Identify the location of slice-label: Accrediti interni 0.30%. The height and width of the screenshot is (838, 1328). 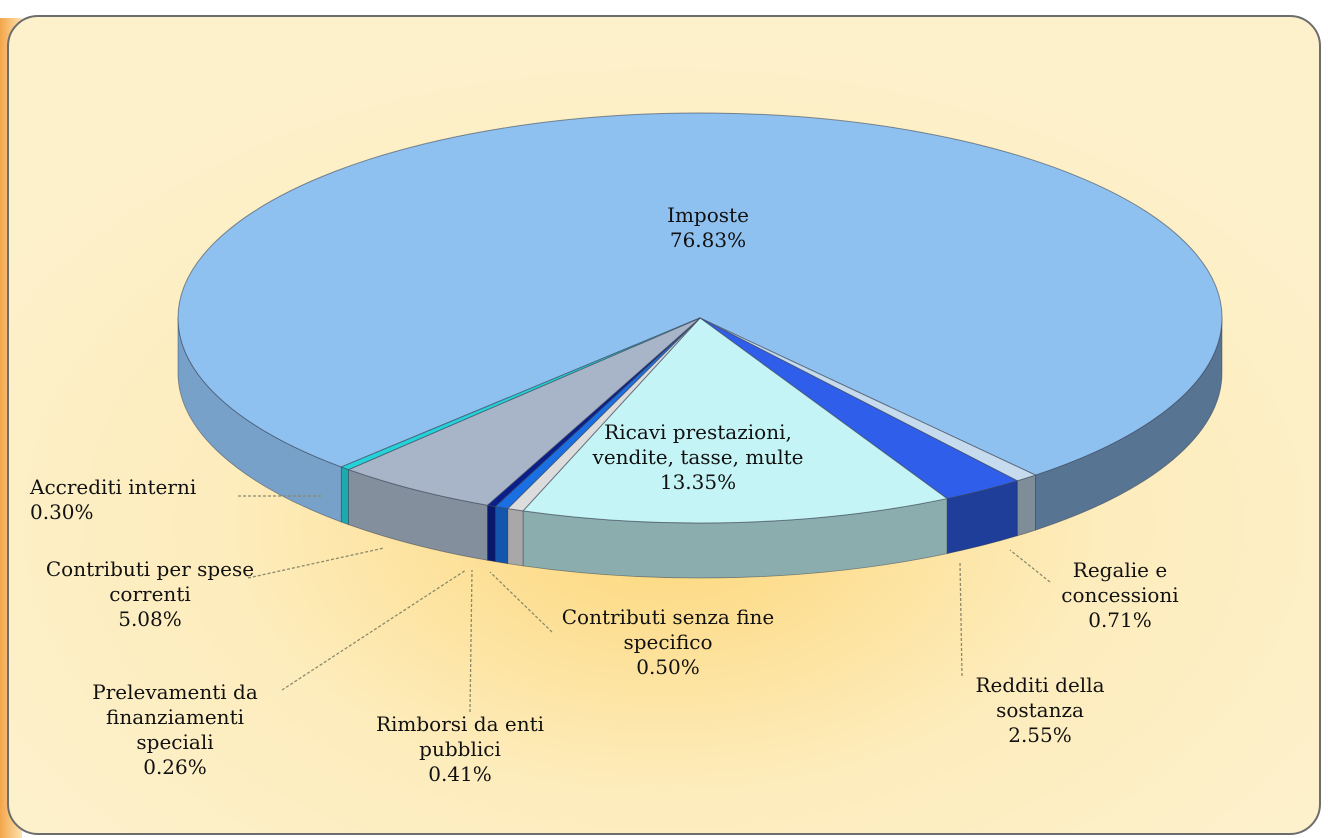
(135, 500).